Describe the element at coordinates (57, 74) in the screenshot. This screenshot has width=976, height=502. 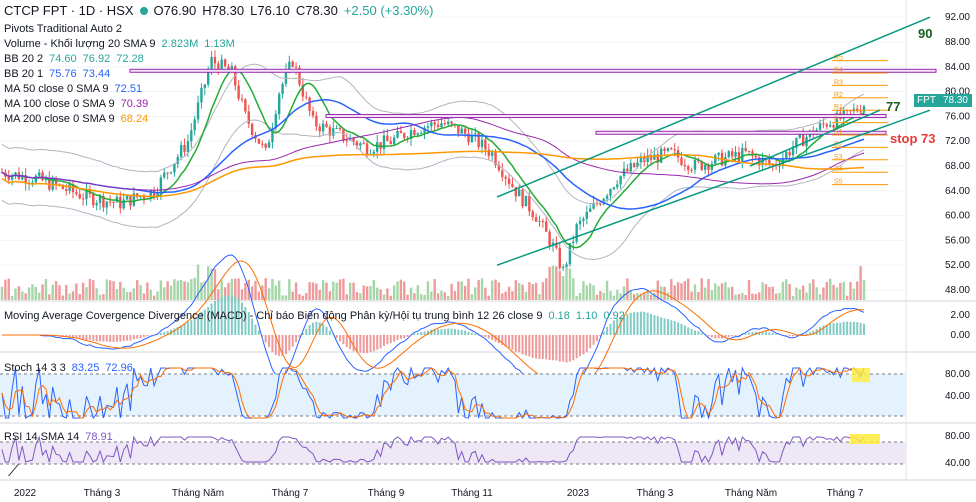
I see `legend-3: BB 20 1 75.76 73.44` at that location.